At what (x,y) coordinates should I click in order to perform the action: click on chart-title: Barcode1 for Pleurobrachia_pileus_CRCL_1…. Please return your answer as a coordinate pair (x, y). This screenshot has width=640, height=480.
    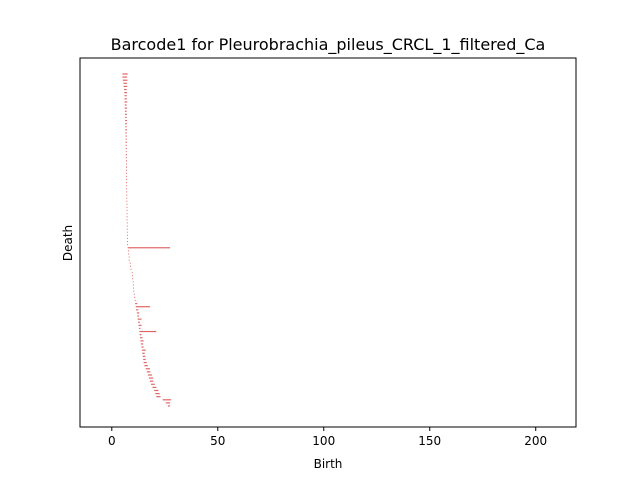
    Looking at the image, I should click on (328, 45).